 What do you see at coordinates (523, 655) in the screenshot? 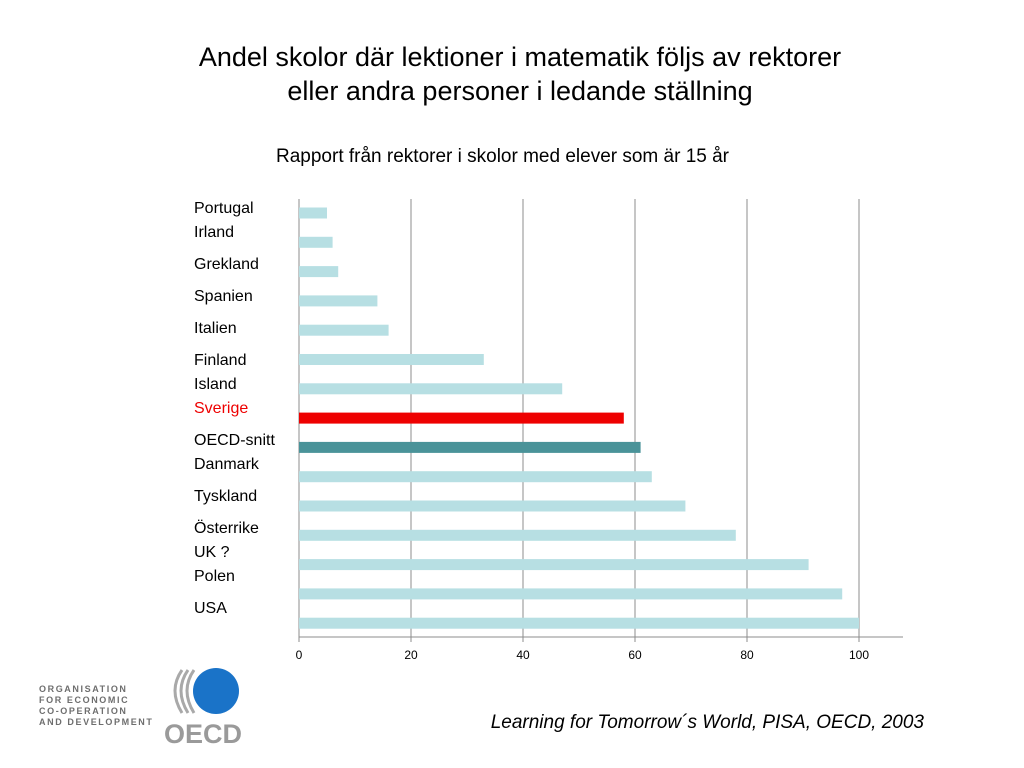
I see `x-tick-label: 40` at bounding box center [523, 655].